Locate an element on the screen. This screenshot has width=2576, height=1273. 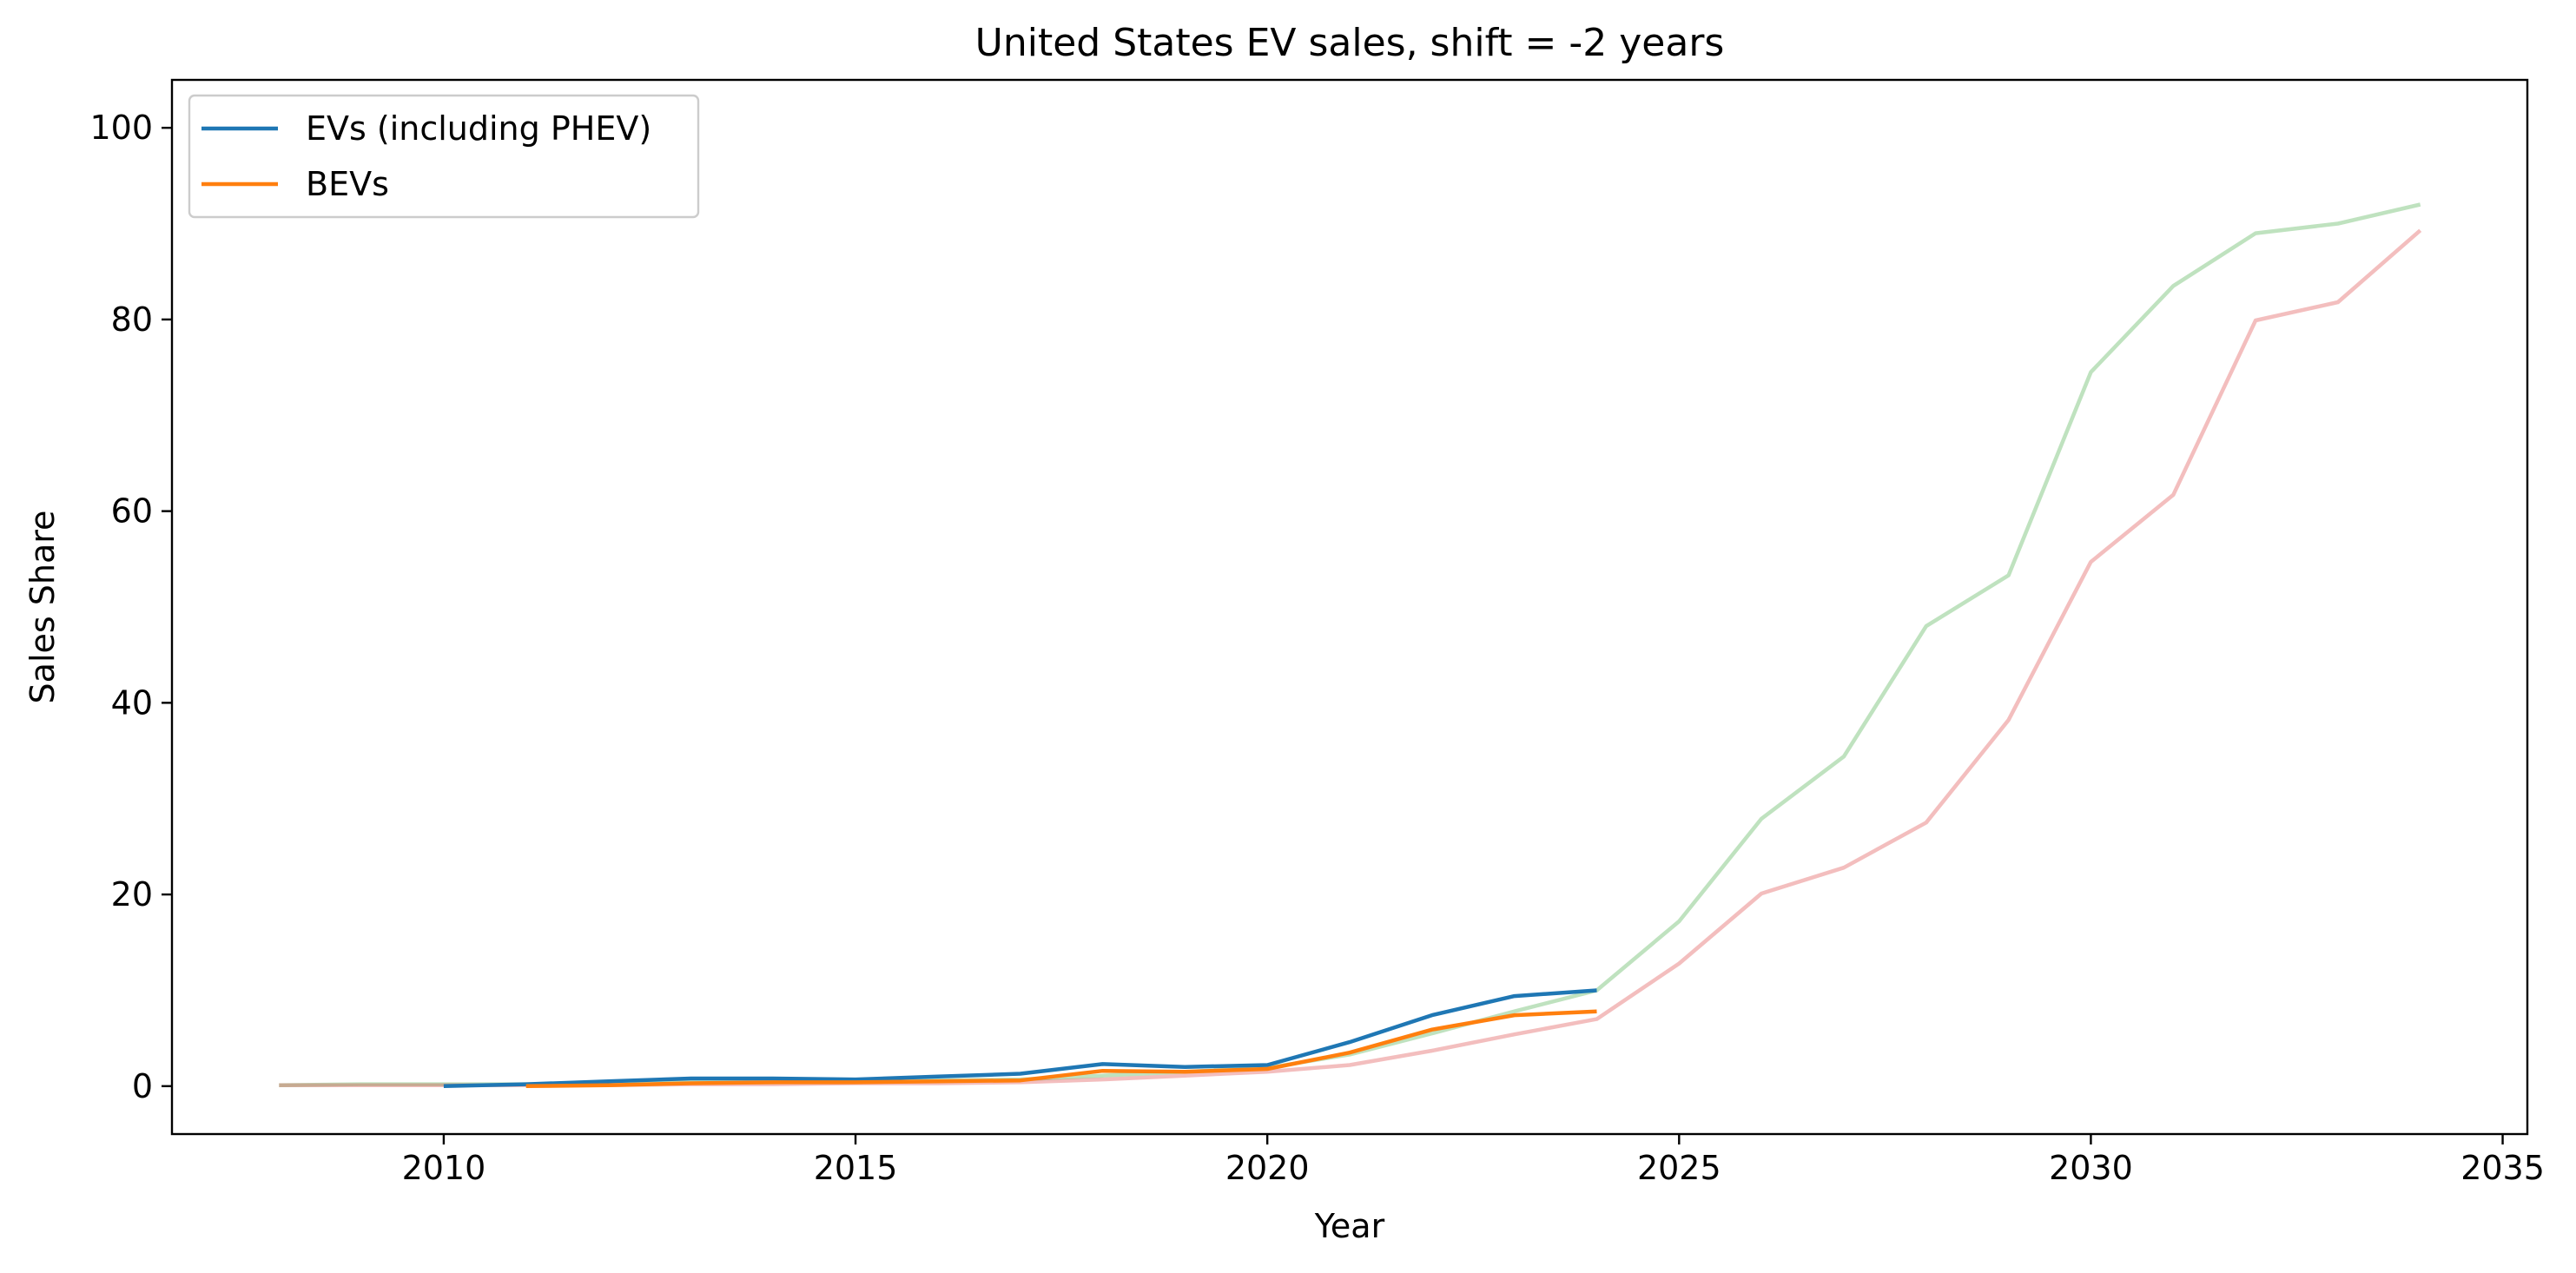
y-tick-label: 100 is located at coordinates (121, 128).